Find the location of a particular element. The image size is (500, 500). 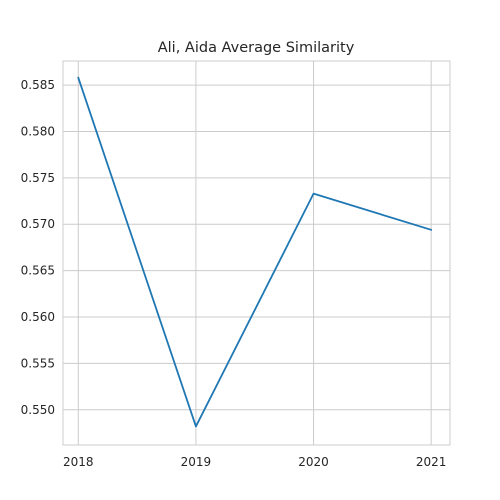

y-tick-label: 0.555 is located at coordinates (38, 363).